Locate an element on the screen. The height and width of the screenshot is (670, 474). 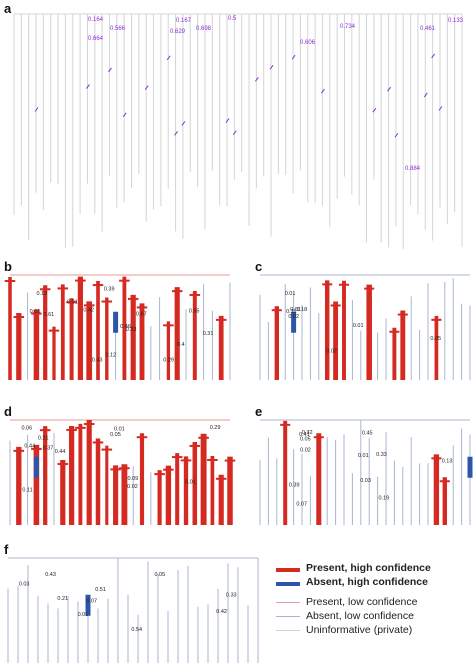
node-label: 0.734 is located at coordinates (348, 27).